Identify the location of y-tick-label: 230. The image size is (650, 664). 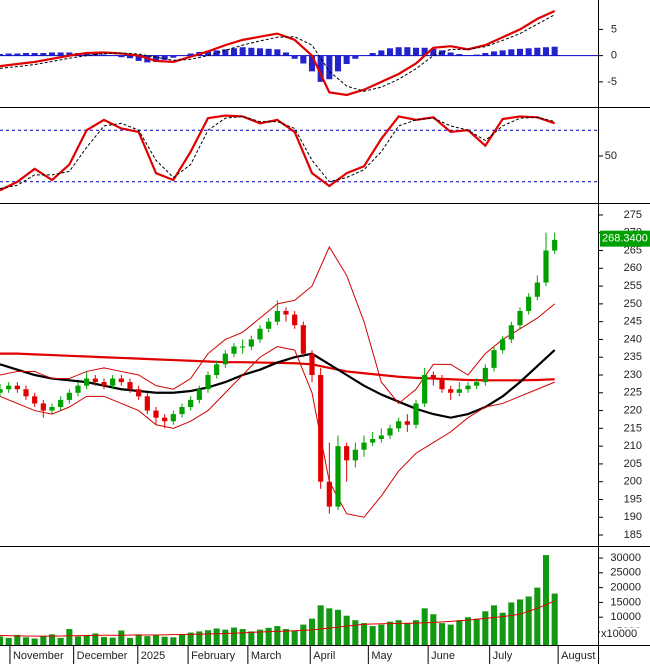
(633, 375).